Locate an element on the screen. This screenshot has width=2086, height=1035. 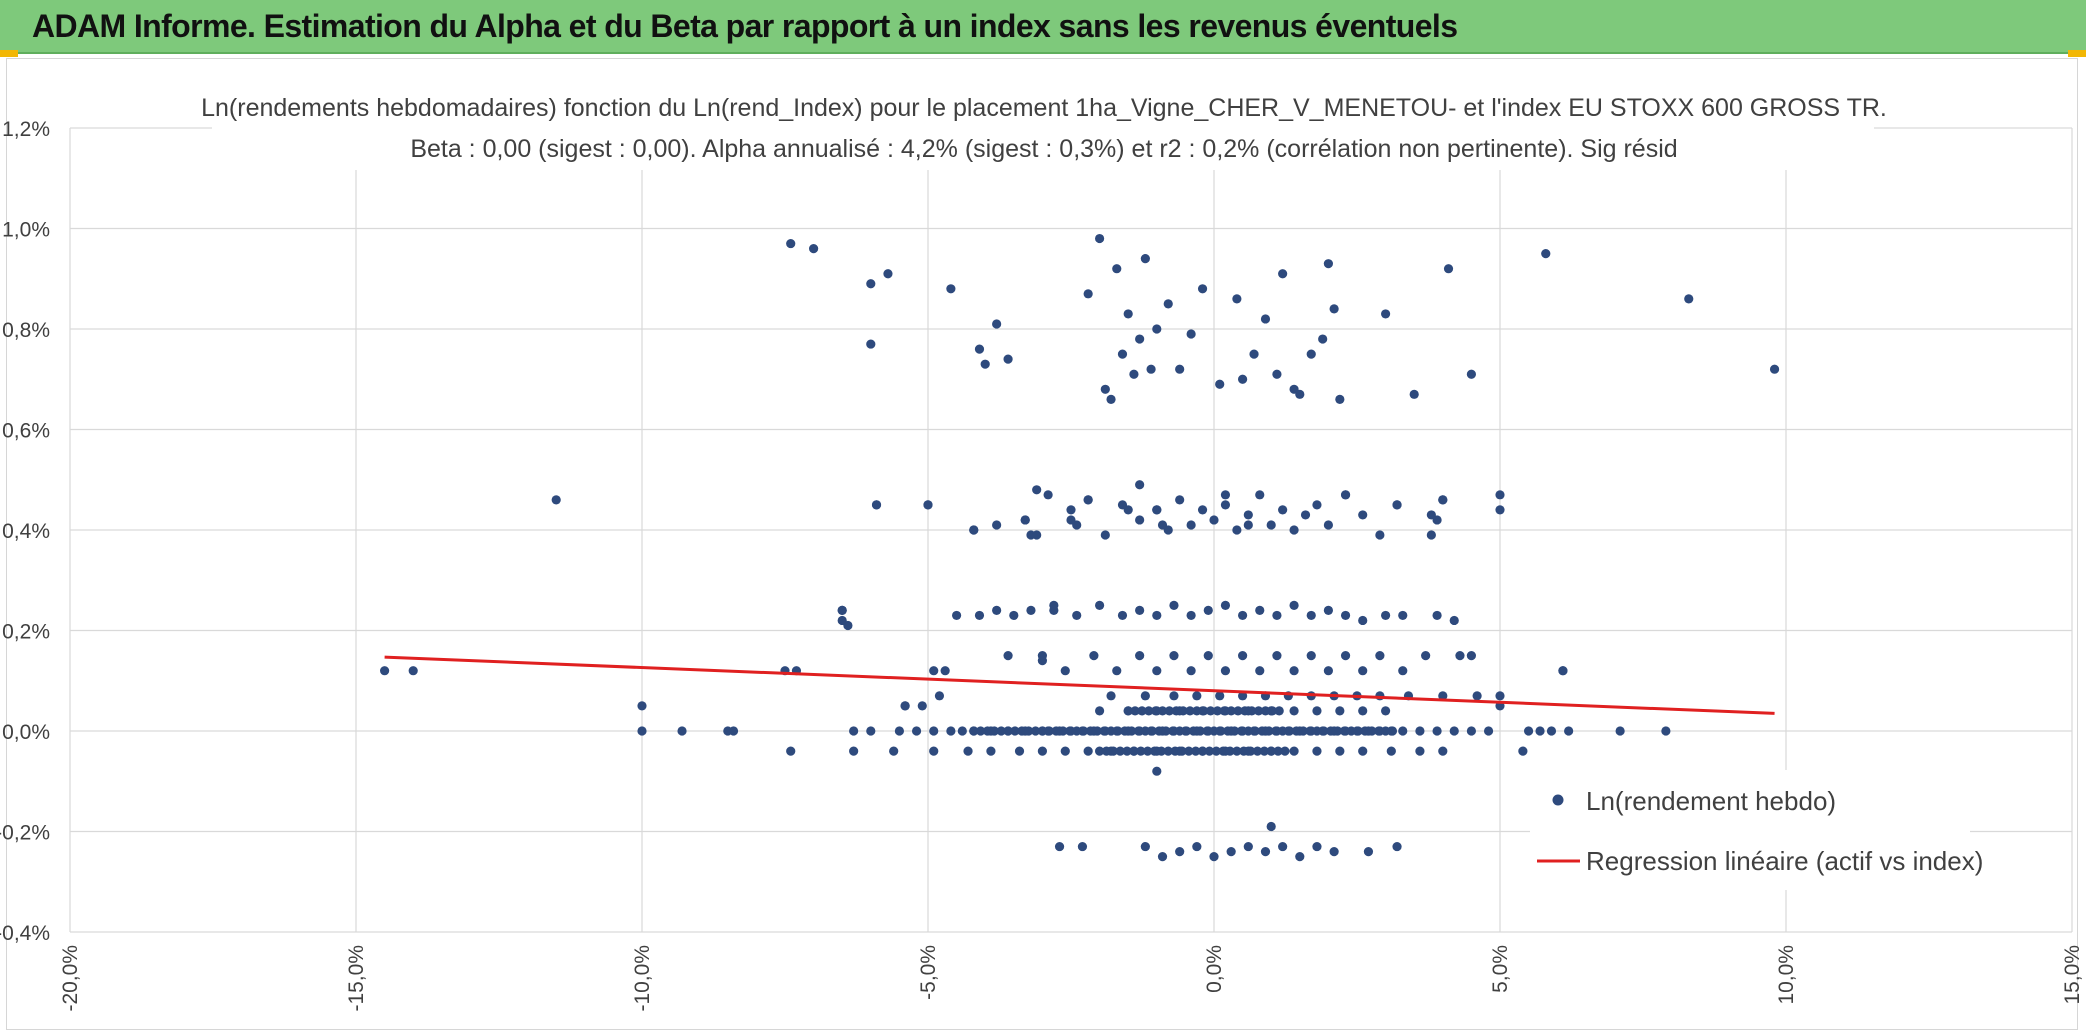
banner-corner-marker-right is located at coordinates (2077, 53).